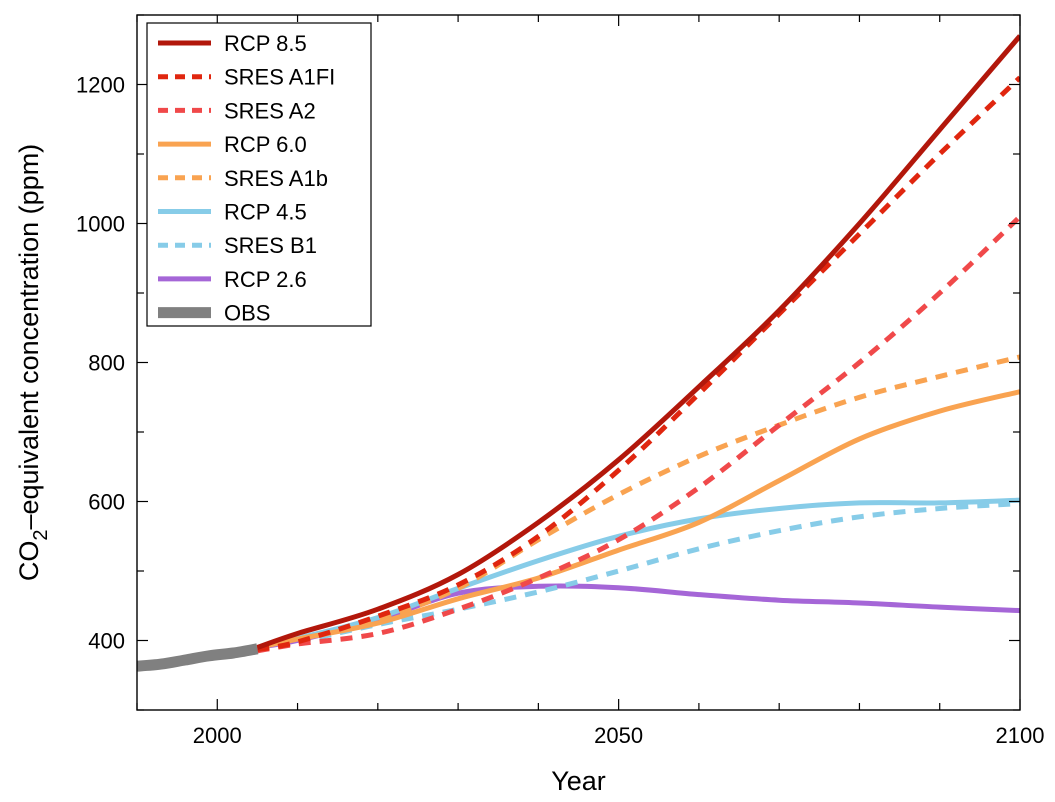  I want to click on legend-label-rcp-8-5: RCP 8.5, so click(265, 43).